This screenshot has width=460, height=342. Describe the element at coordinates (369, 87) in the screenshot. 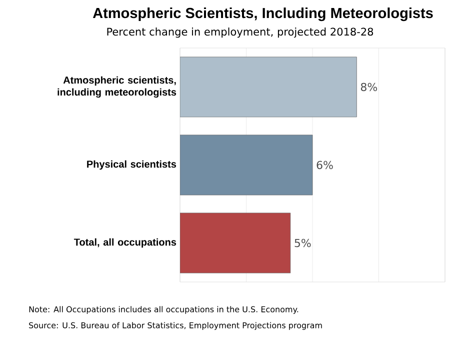

I see `data-label: 8%` at that location.